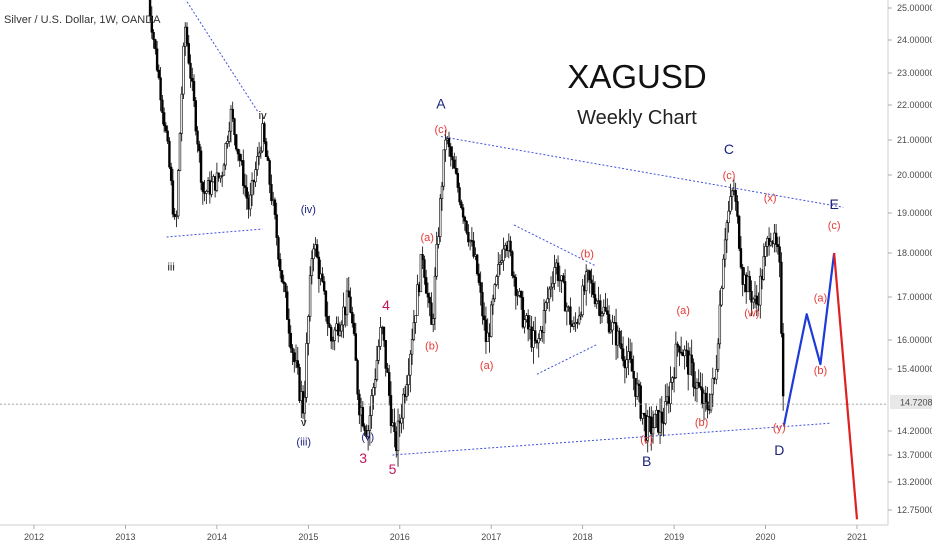  Describe the element at coordinates (303, 442) in the screenshot. I see `wave-label: (iii)` at that location.